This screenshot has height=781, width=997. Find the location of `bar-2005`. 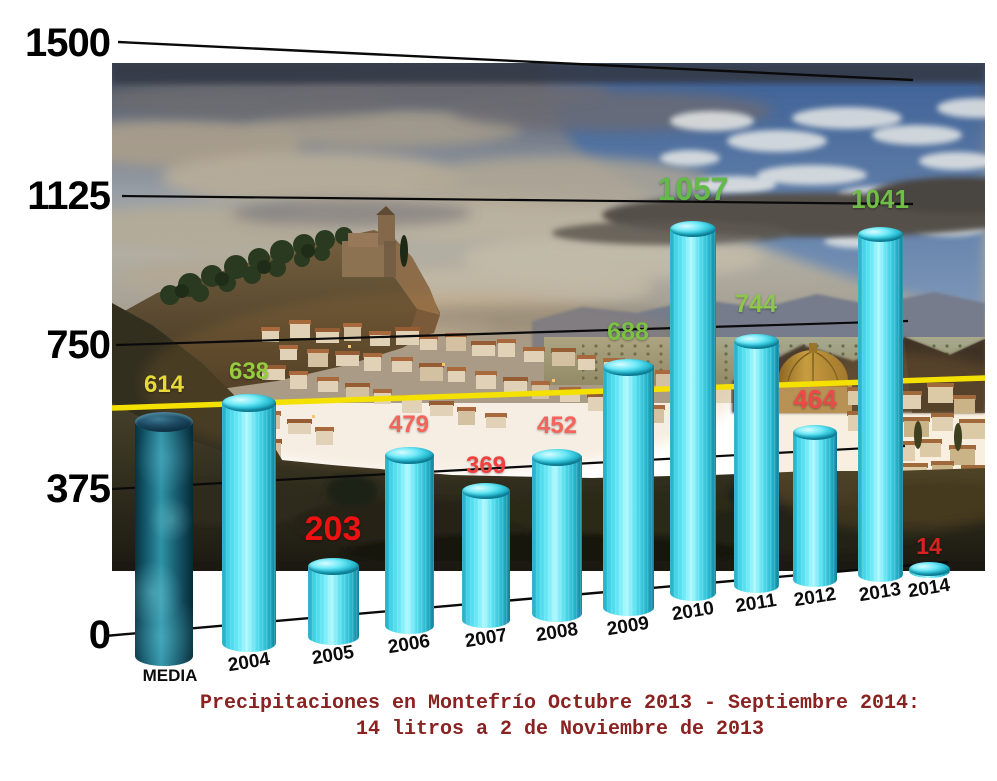

bar-2005 is located at coordinates (333, 601).